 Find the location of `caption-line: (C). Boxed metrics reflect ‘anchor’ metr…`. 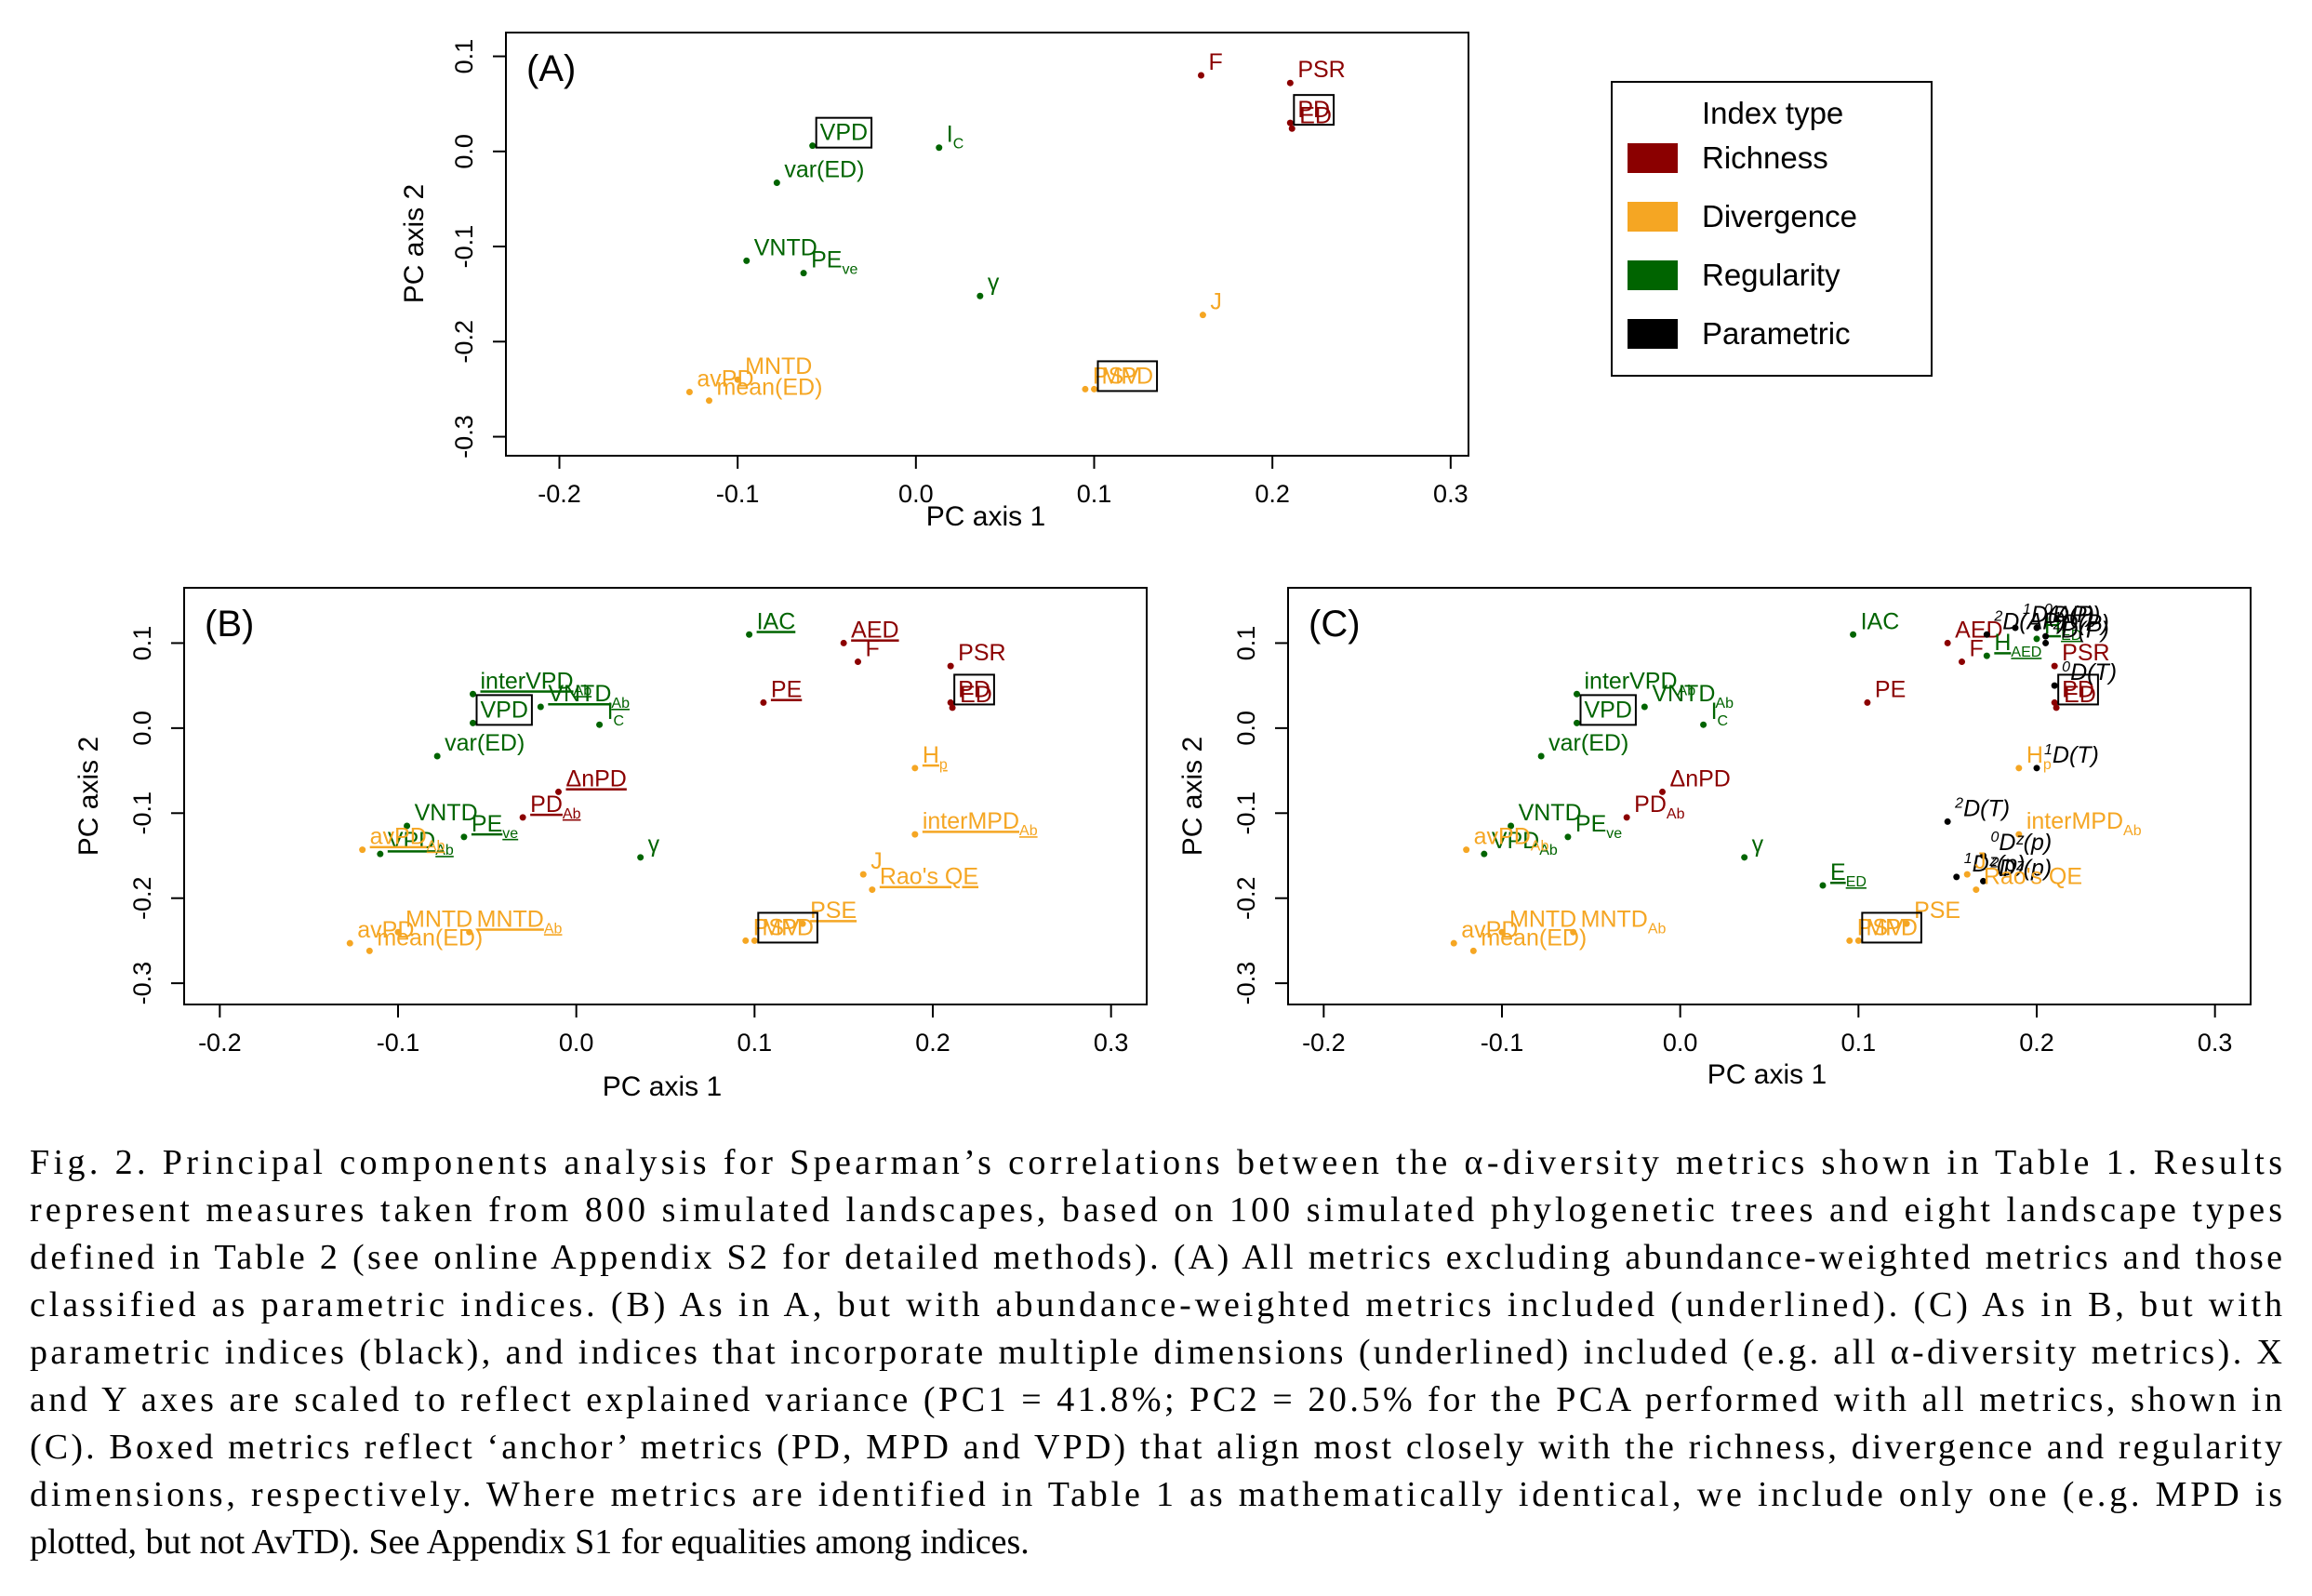

caption-line: (C). Boxed metrics reflect ‘anchor’ metr… is located at coordinates (1156, 1448).